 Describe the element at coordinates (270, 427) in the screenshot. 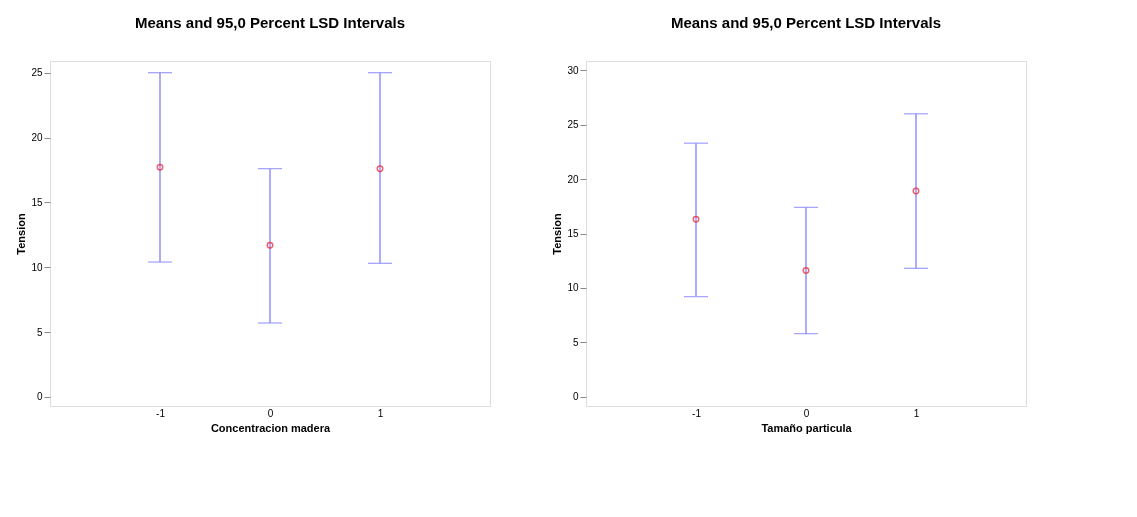

I see `x-axis-title: Concentracion madera` at that location.